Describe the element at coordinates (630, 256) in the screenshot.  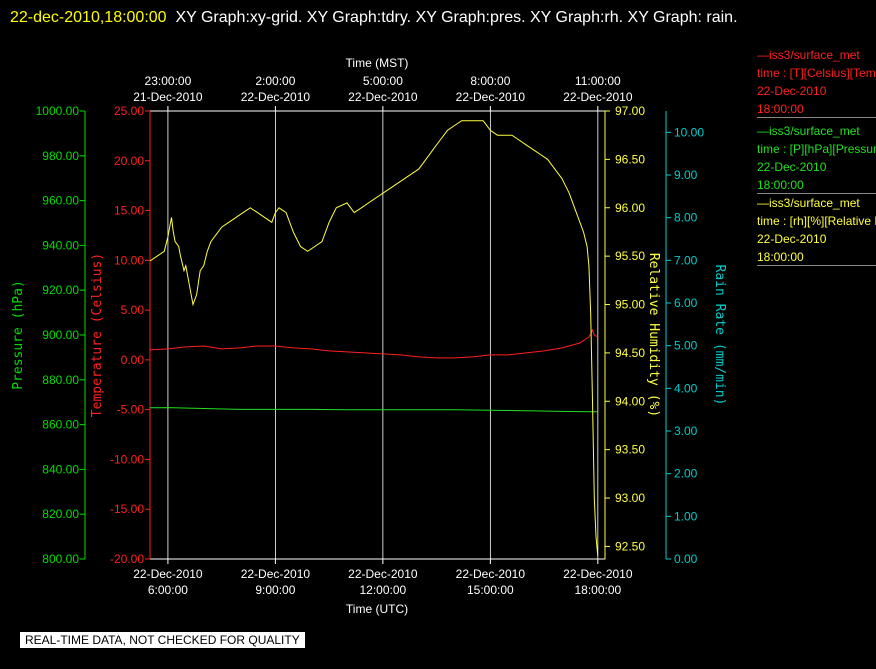
I see `rh-tick-label: 95.50` at that location.